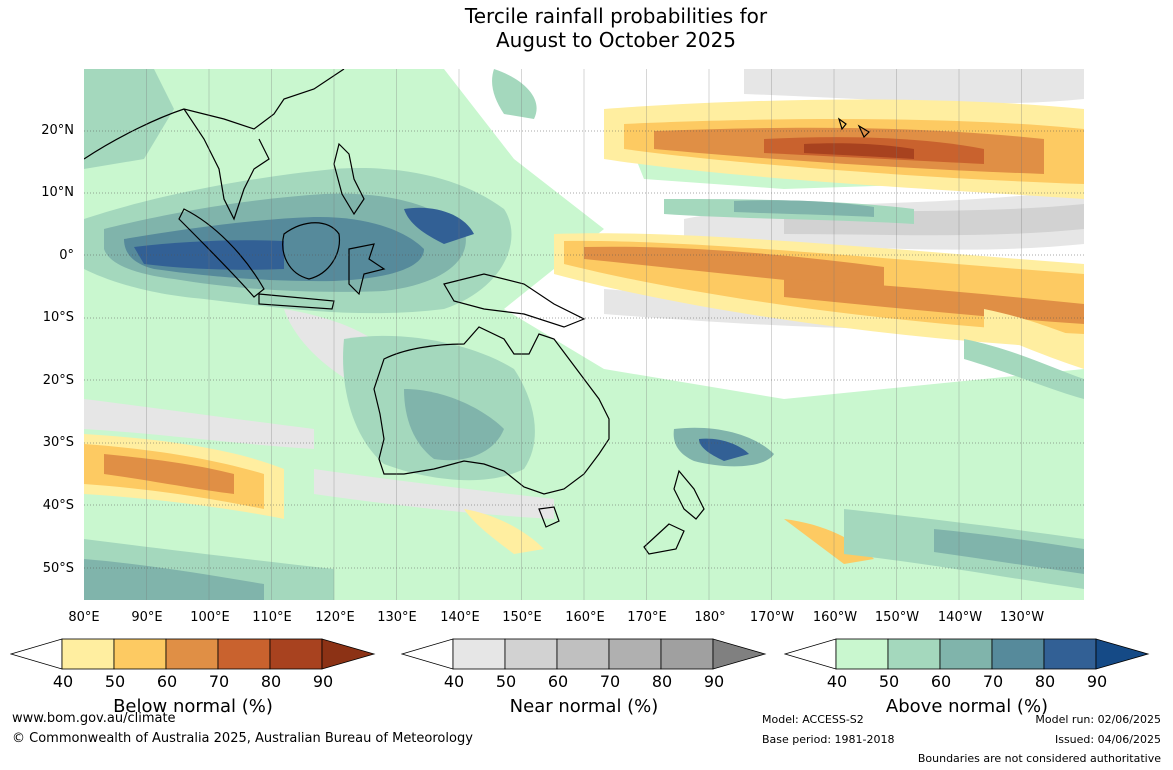  Describe the element at coordinates (36, 654) in the screenshot. I see `below-colorbar-lower-end` at that location.